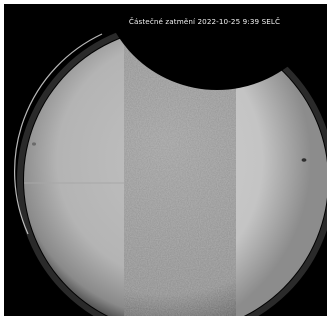  I want to click on photo-caption: Částečné zatmění 2022-10-25 9:39 SELČ, so click(204, 21).